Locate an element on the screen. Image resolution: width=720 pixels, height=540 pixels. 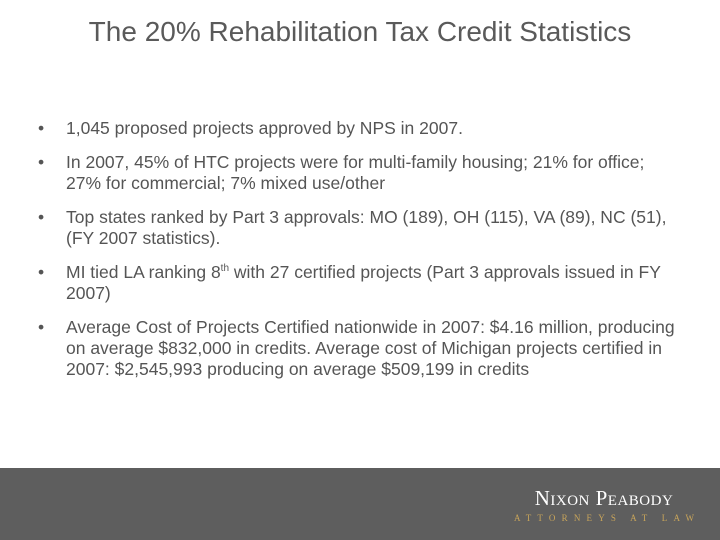
logo-tagline: ATTORNEYS AT LAW is located at coordinates (607, 518).